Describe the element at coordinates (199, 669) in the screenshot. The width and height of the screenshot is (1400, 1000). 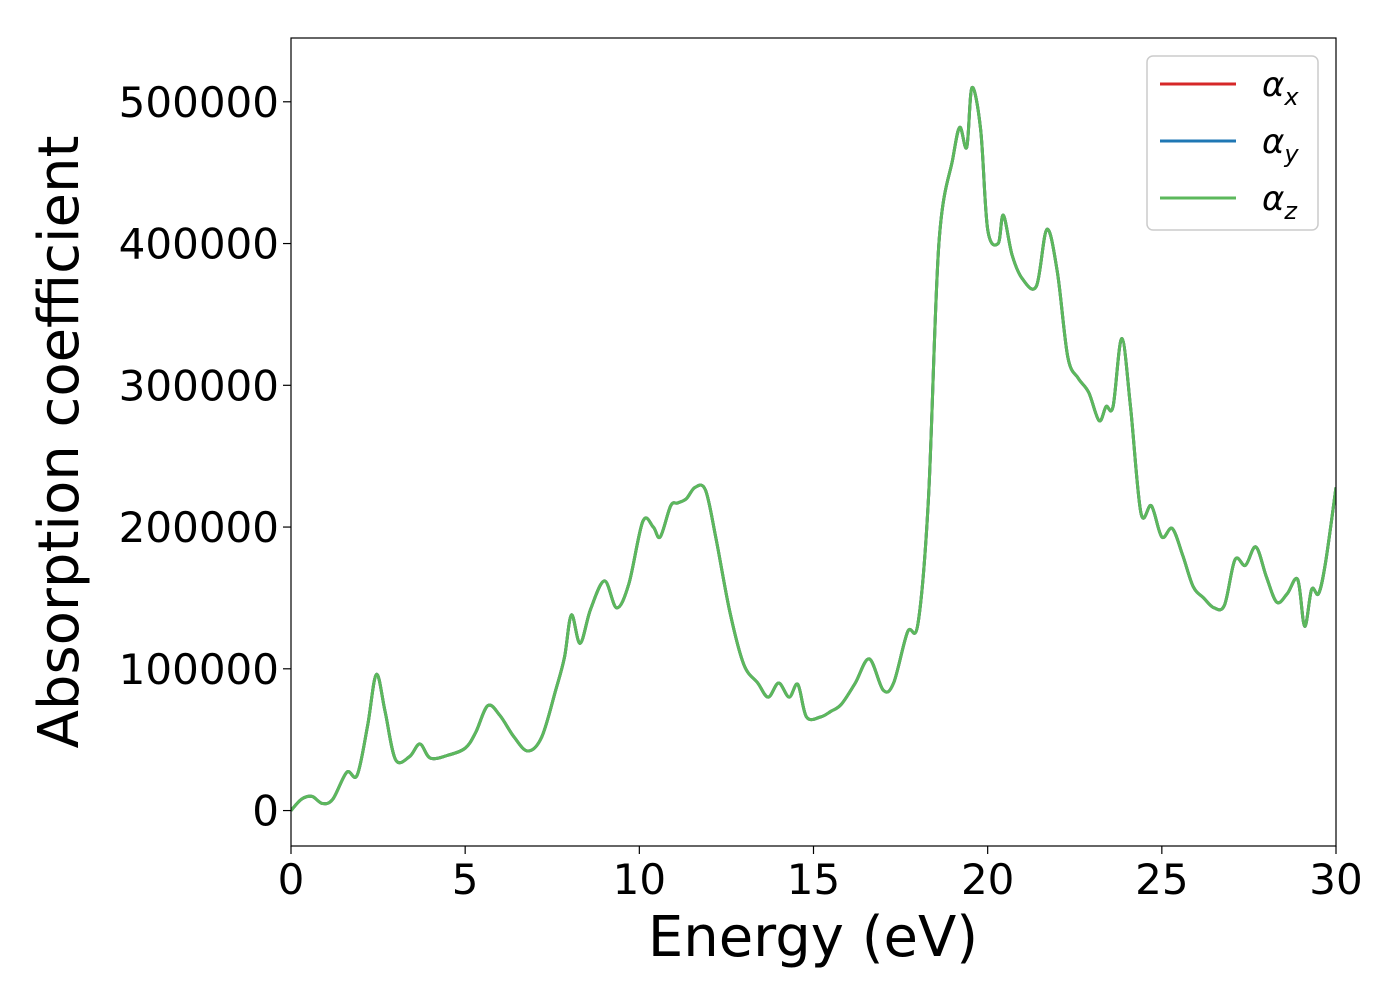
I see `y-tick-label: 100000` at that location.